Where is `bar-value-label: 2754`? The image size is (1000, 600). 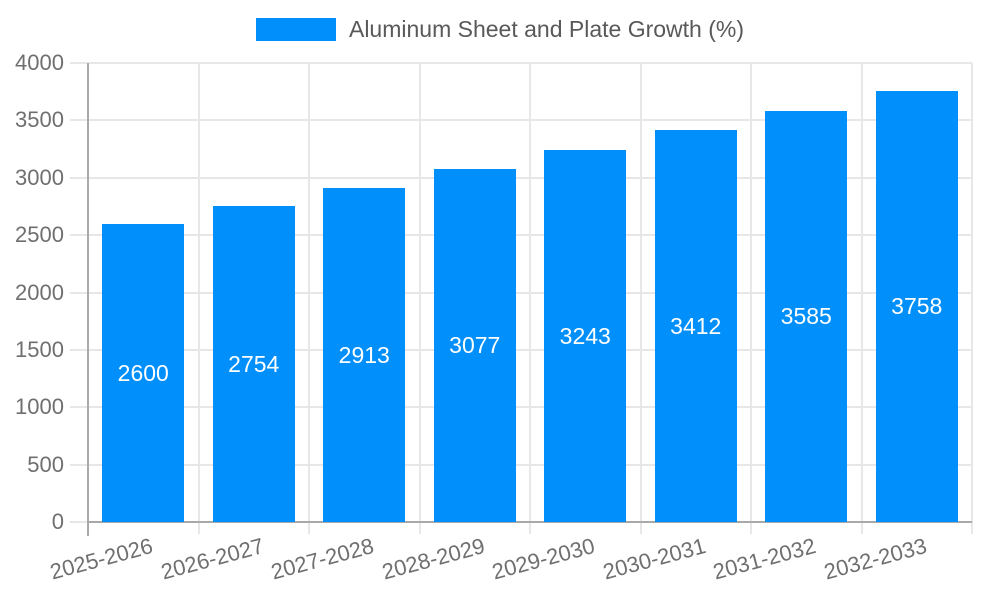 bar-value-label: 2754 is located at coordinates (254, 363).